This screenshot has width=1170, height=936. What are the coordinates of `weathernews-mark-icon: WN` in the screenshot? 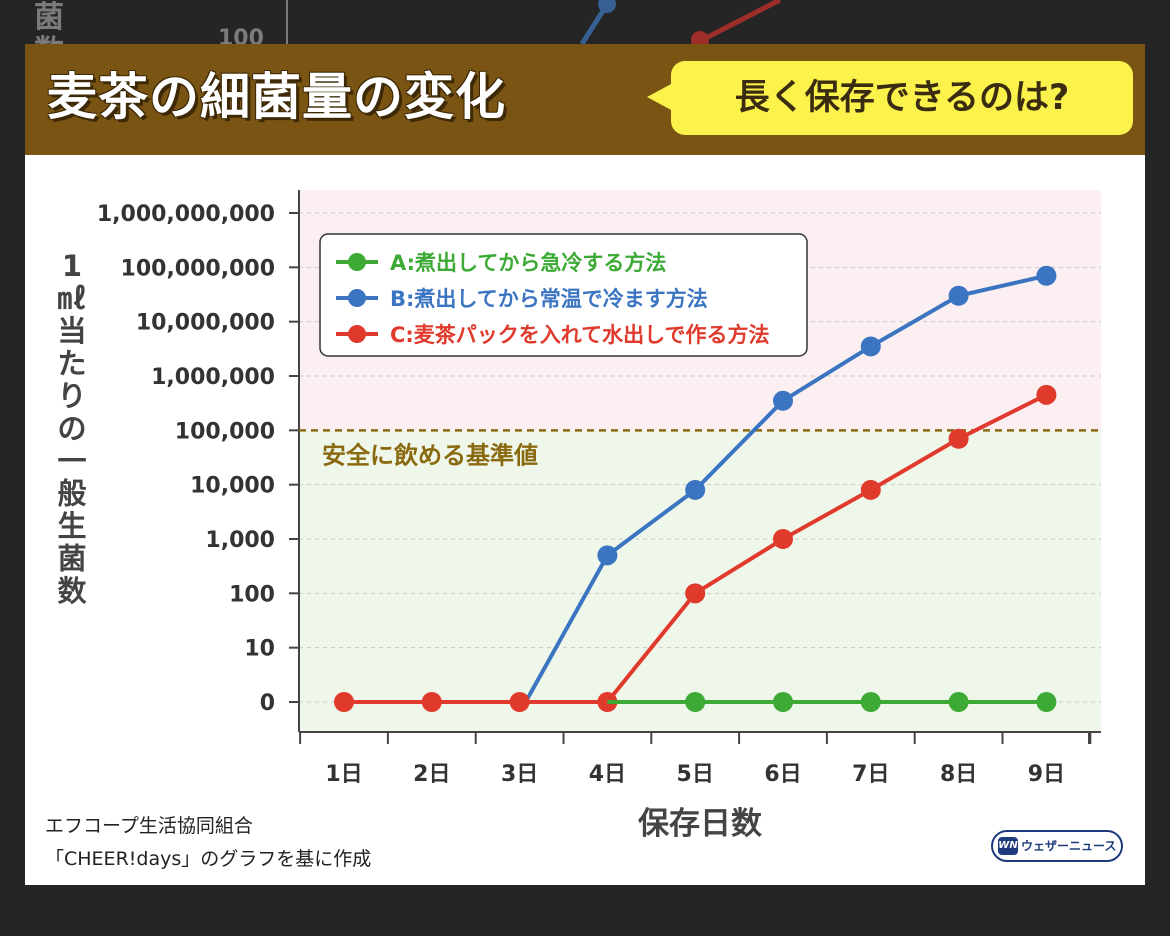 It's located at (1008, 846).